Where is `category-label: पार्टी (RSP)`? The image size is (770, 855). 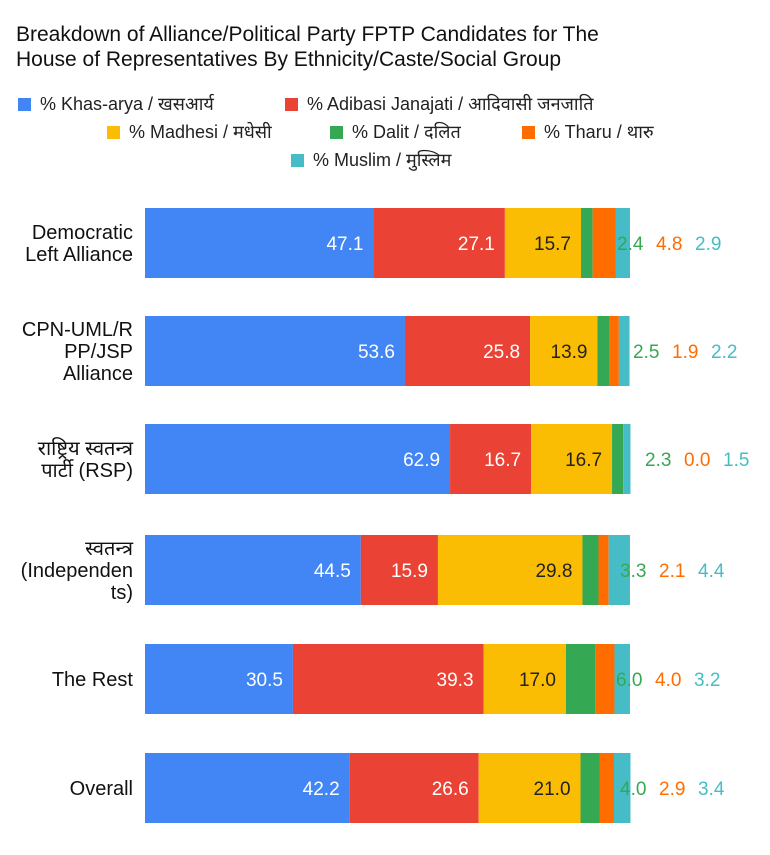
category-label: पार्टी (RSP) is located at coordinates (87, 470).